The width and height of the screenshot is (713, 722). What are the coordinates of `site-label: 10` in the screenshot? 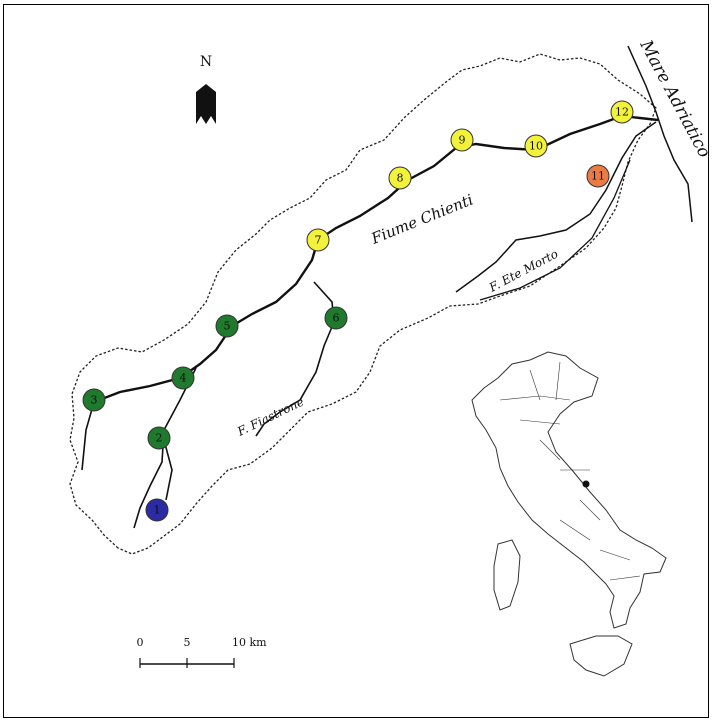 It's located at (536, 146).